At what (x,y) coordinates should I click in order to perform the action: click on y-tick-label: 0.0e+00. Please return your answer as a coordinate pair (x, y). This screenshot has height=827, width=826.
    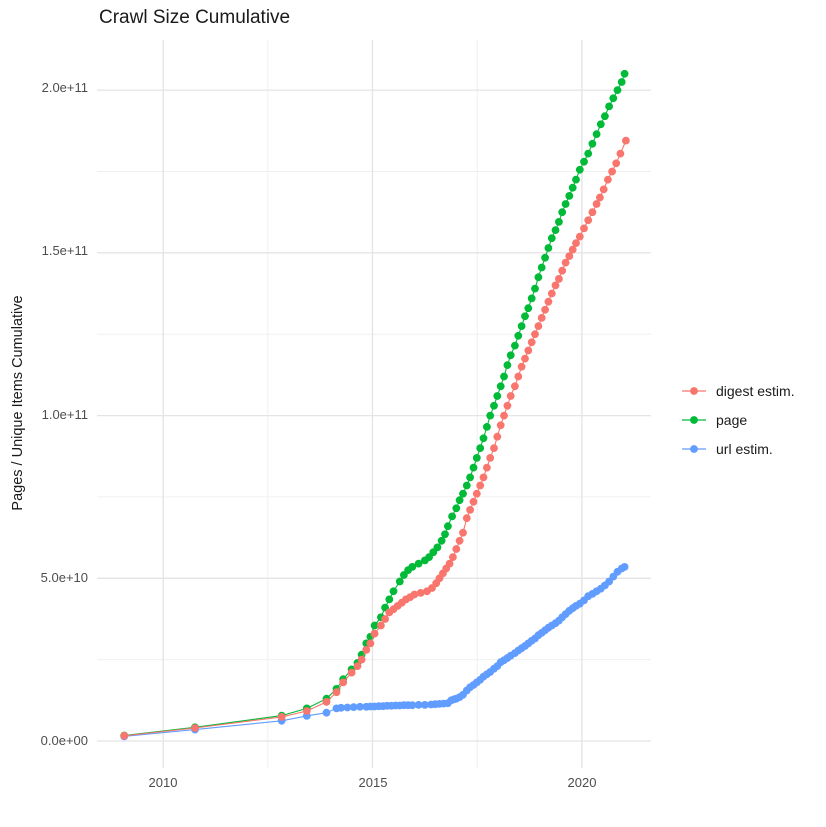
    Looking at the image, I should click on (64, 740).